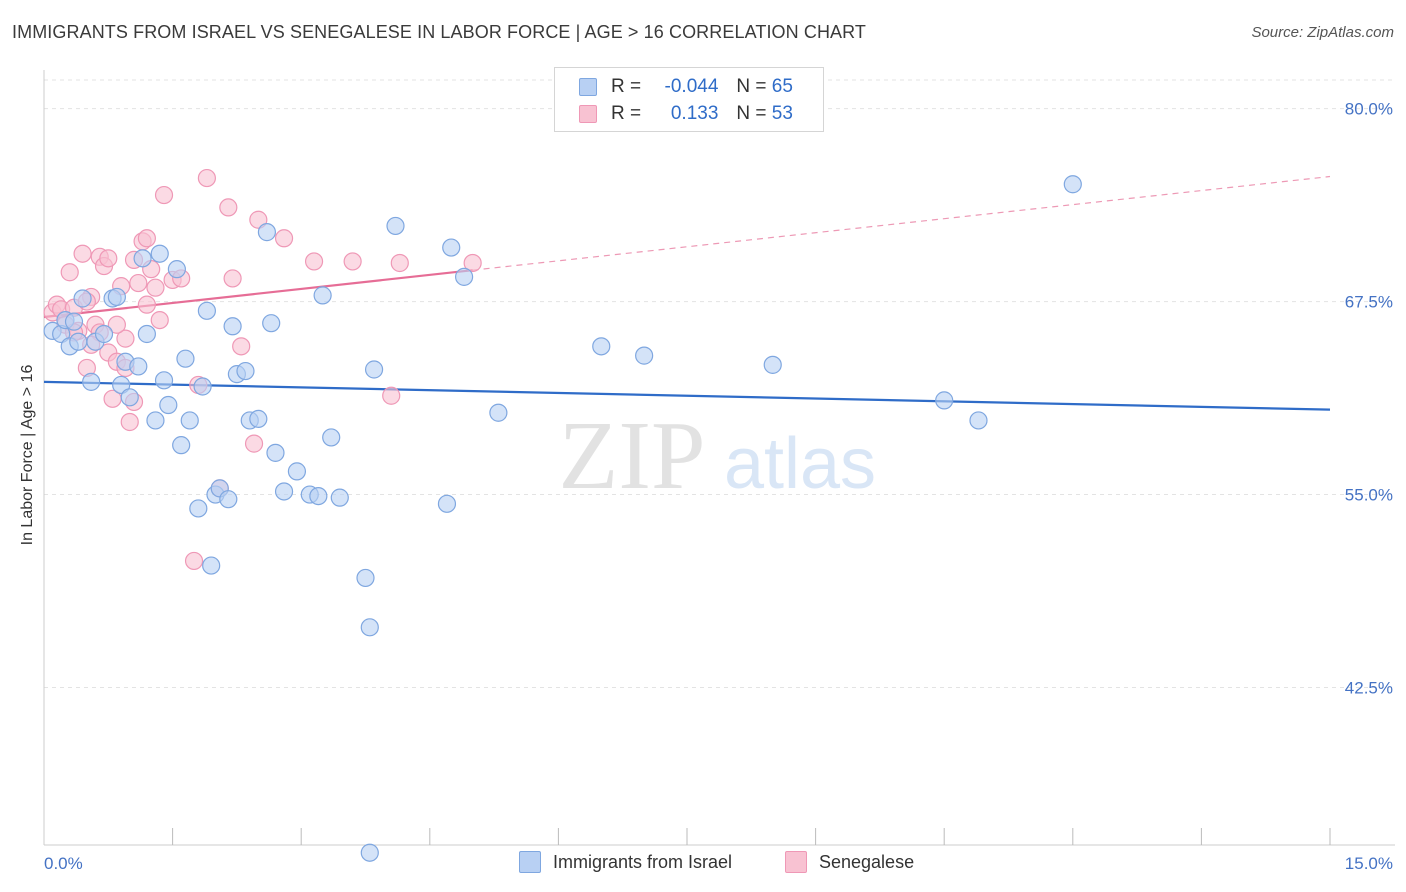  I want to click on legend-row-israel: R = -0.044 N = 65, so click(686, 87).